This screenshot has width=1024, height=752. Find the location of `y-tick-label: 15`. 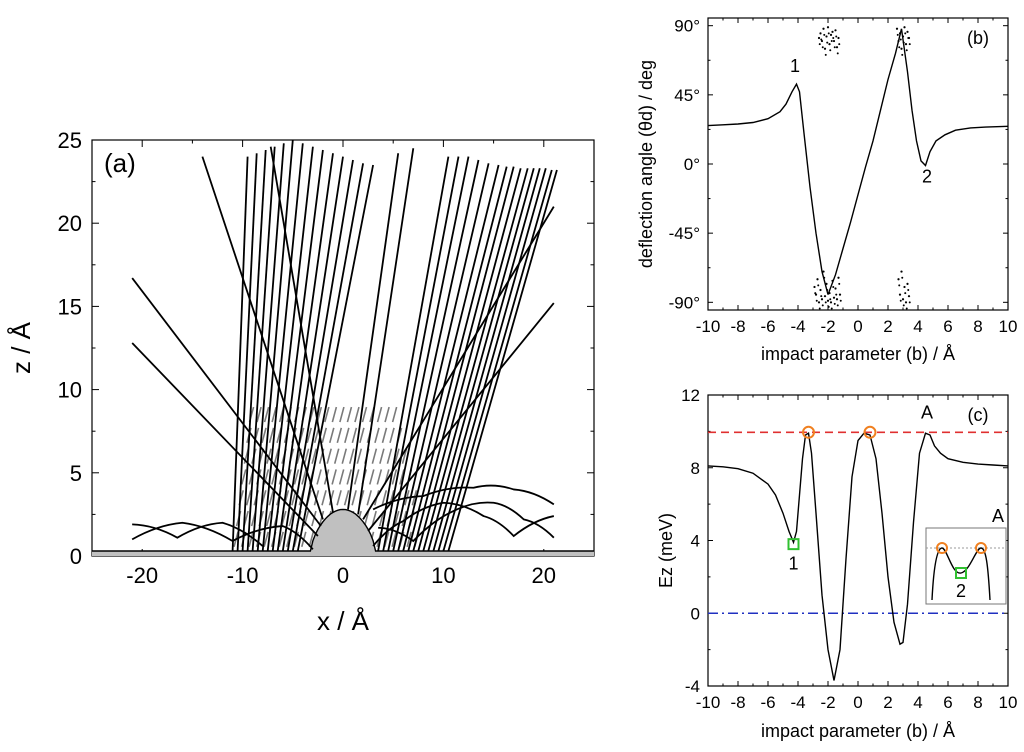

y-tick-label: 15 is located at coordinates (70, 306).